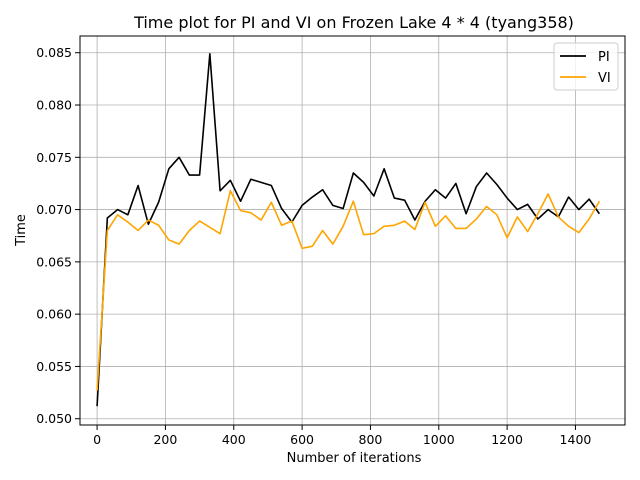 This screenshot has width=640, height=480. I want to click on legend-label-vi: VI, so click(604, 78).